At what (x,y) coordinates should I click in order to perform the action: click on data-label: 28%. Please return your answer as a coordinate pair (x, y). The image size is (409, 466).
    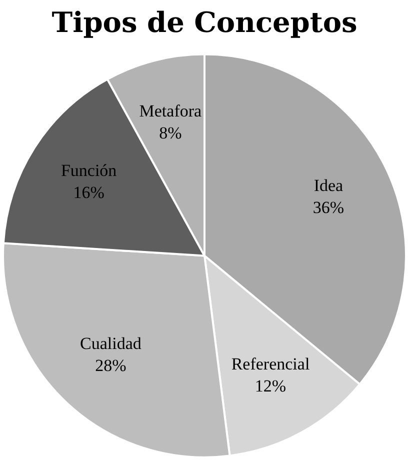
    Looking at the image, I should click on (110, 366).